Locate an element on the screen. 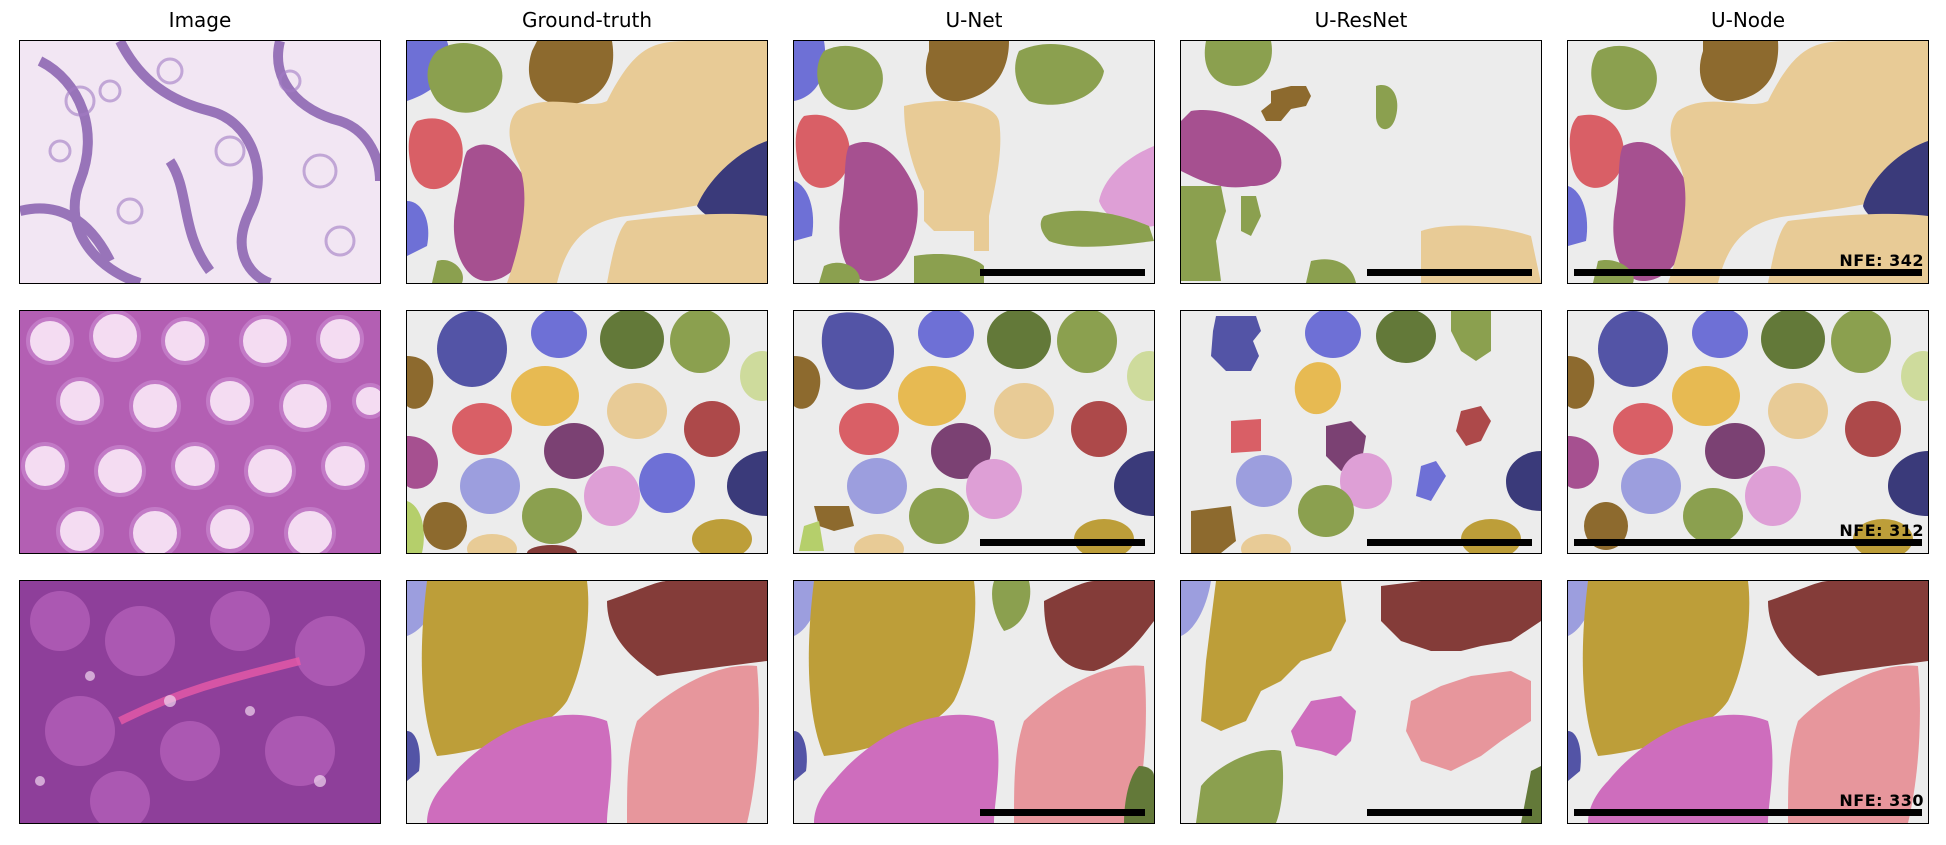 The height and width of the screenshot is (845, 1946). ground-truth-mask-row1 is located at coordinates (587, 162).